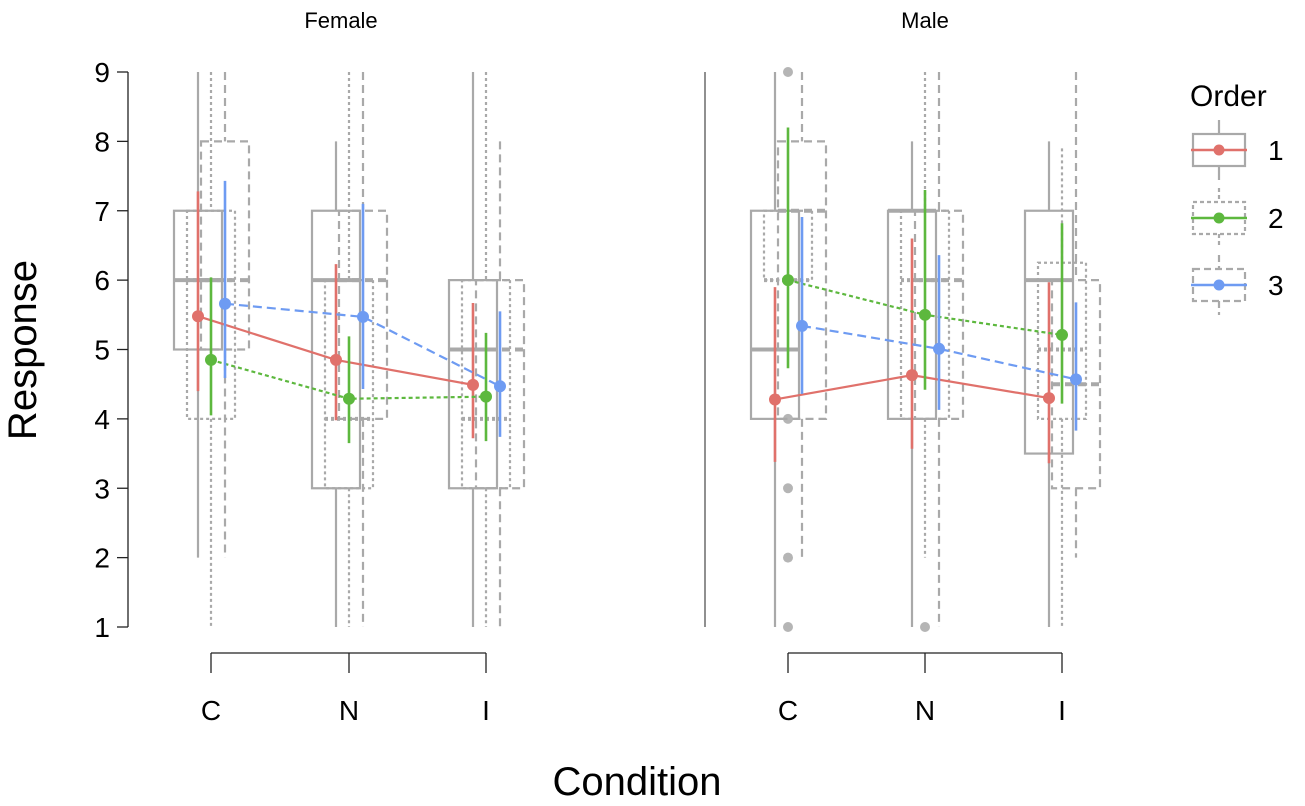 This screenshot has height=806, width=1305. What do you see at coordinates (636, 782) in the screenshot?
I see `x-axis-label: Condition` at bounding box center [636, 782].